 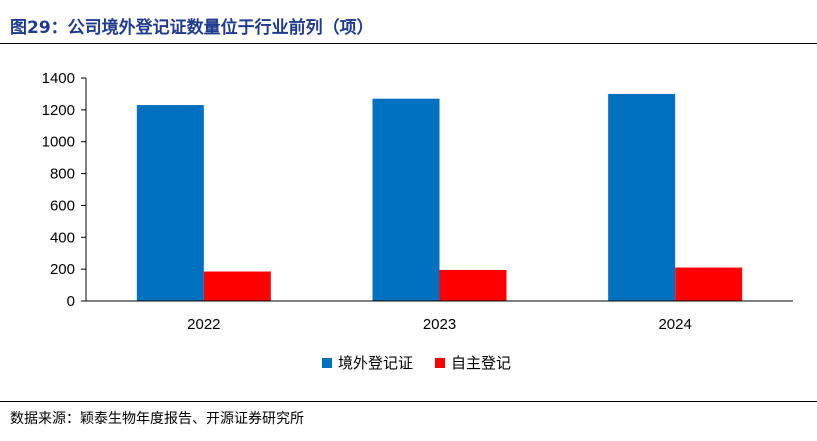 I want to click on y-tick-label: 0, so click(x=71, y=301).